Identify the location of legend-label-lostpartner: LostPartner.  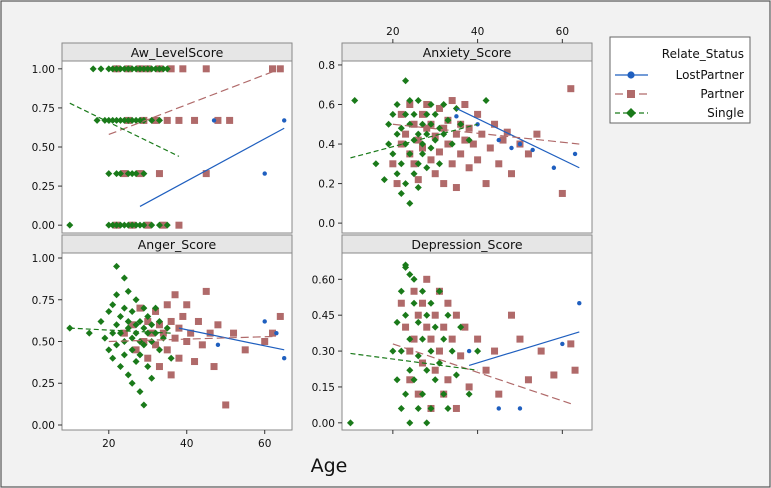
(710, 75).